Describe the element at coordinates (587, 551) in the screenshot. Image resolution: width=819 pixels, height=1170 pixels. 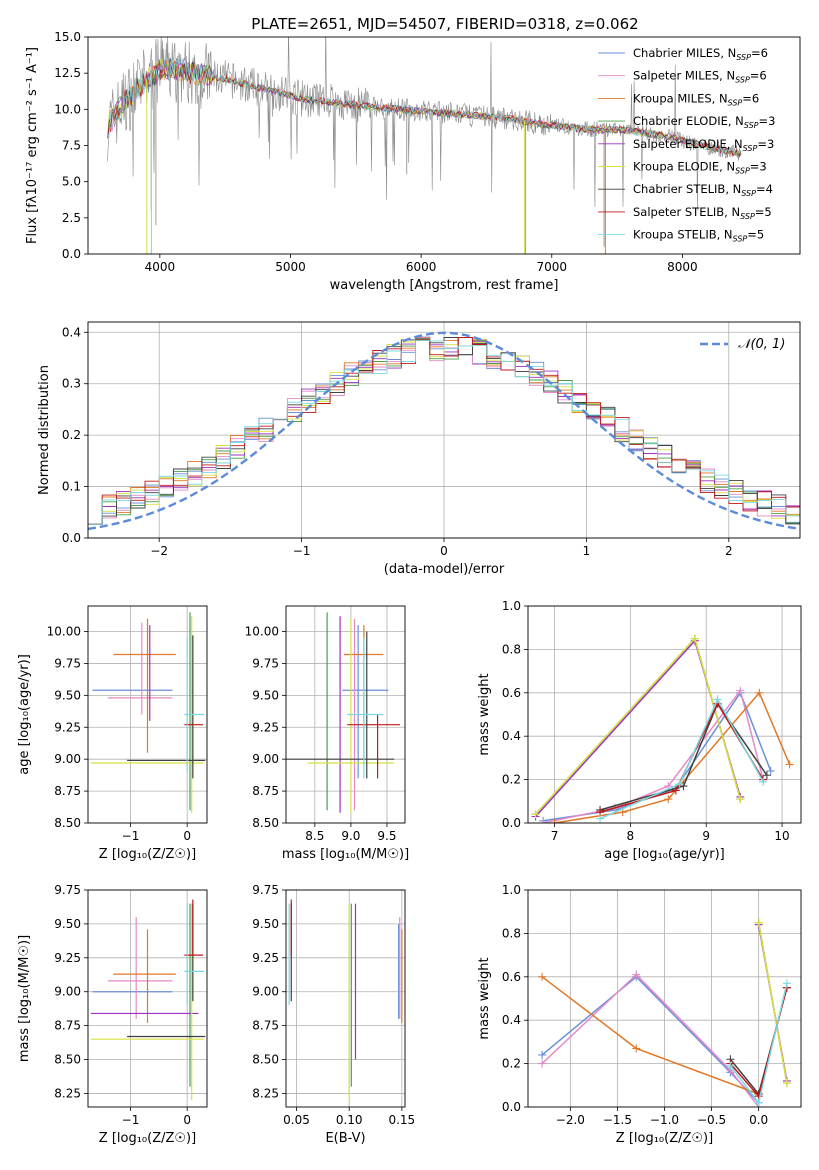
I see `x-tick-label: 1` at that location.